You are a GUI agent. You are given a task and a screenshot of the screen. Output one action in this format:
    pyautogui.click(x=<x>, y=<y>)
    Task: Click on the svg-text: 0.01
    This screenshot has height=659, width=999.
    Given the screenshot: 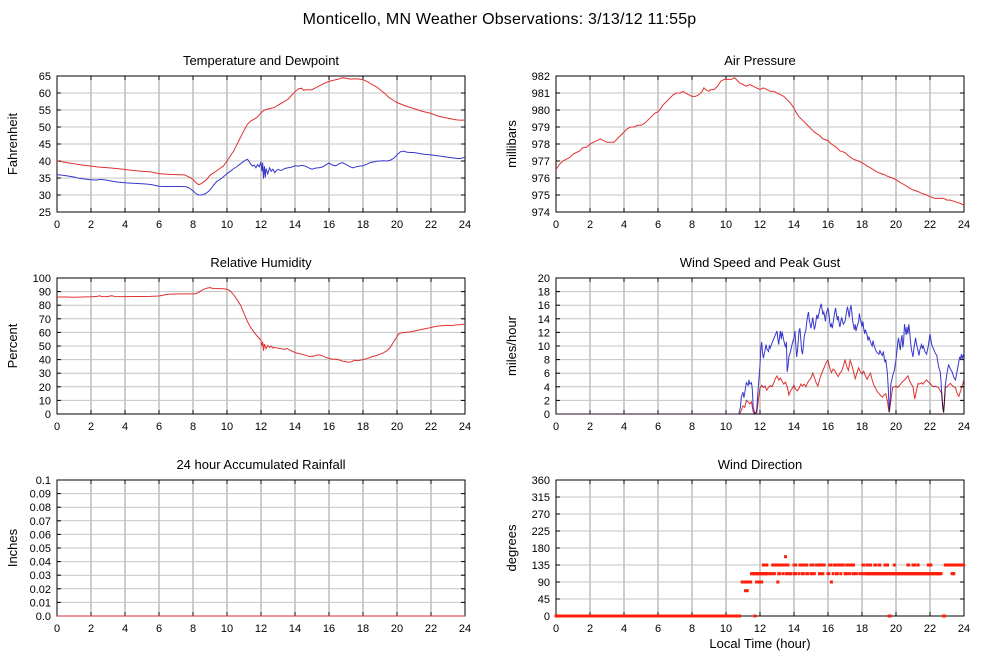 What is the action you would take?
    pyautogui.click(x=40, y=603)
    